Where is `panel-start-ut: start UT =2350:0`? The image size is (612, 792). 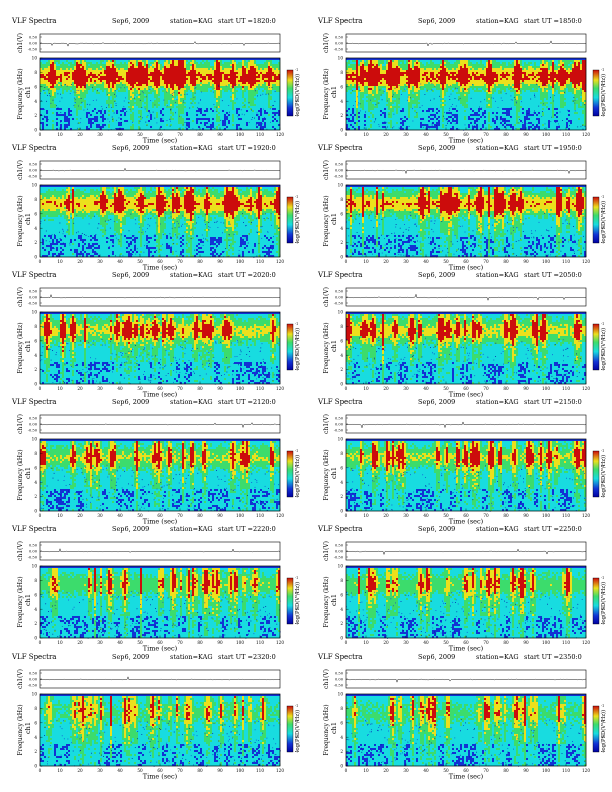
panel-start-ut: start UT =2350:0 is located at coordinates (553, 657).